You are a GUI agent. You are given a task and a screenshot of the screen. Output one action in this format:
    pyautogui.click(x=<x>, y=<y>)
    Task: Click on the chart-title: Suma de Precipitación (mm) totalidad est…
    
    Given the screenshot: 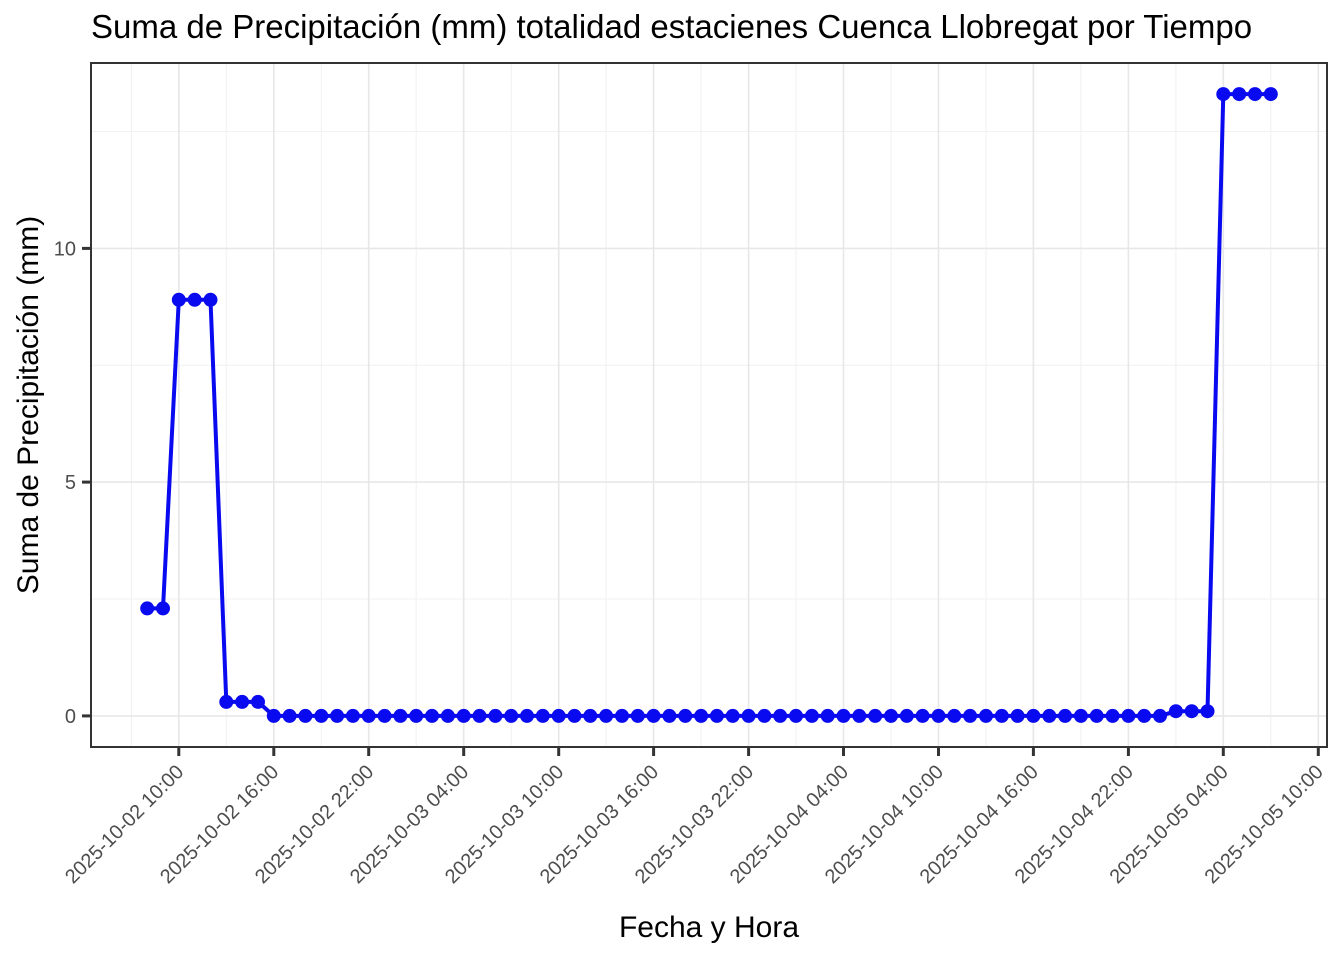 What is the action you would take?
    pyautogui.click(x=671, y=26)
    